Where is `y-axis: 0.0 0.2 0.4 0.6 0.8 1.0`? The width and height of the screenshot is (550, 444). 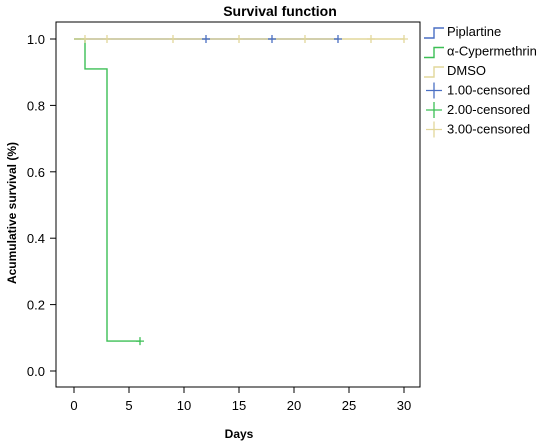 y-axis: 0.0 0.2 0.4 0.6 0.8 1.0 is located at coordinates (41, 205).